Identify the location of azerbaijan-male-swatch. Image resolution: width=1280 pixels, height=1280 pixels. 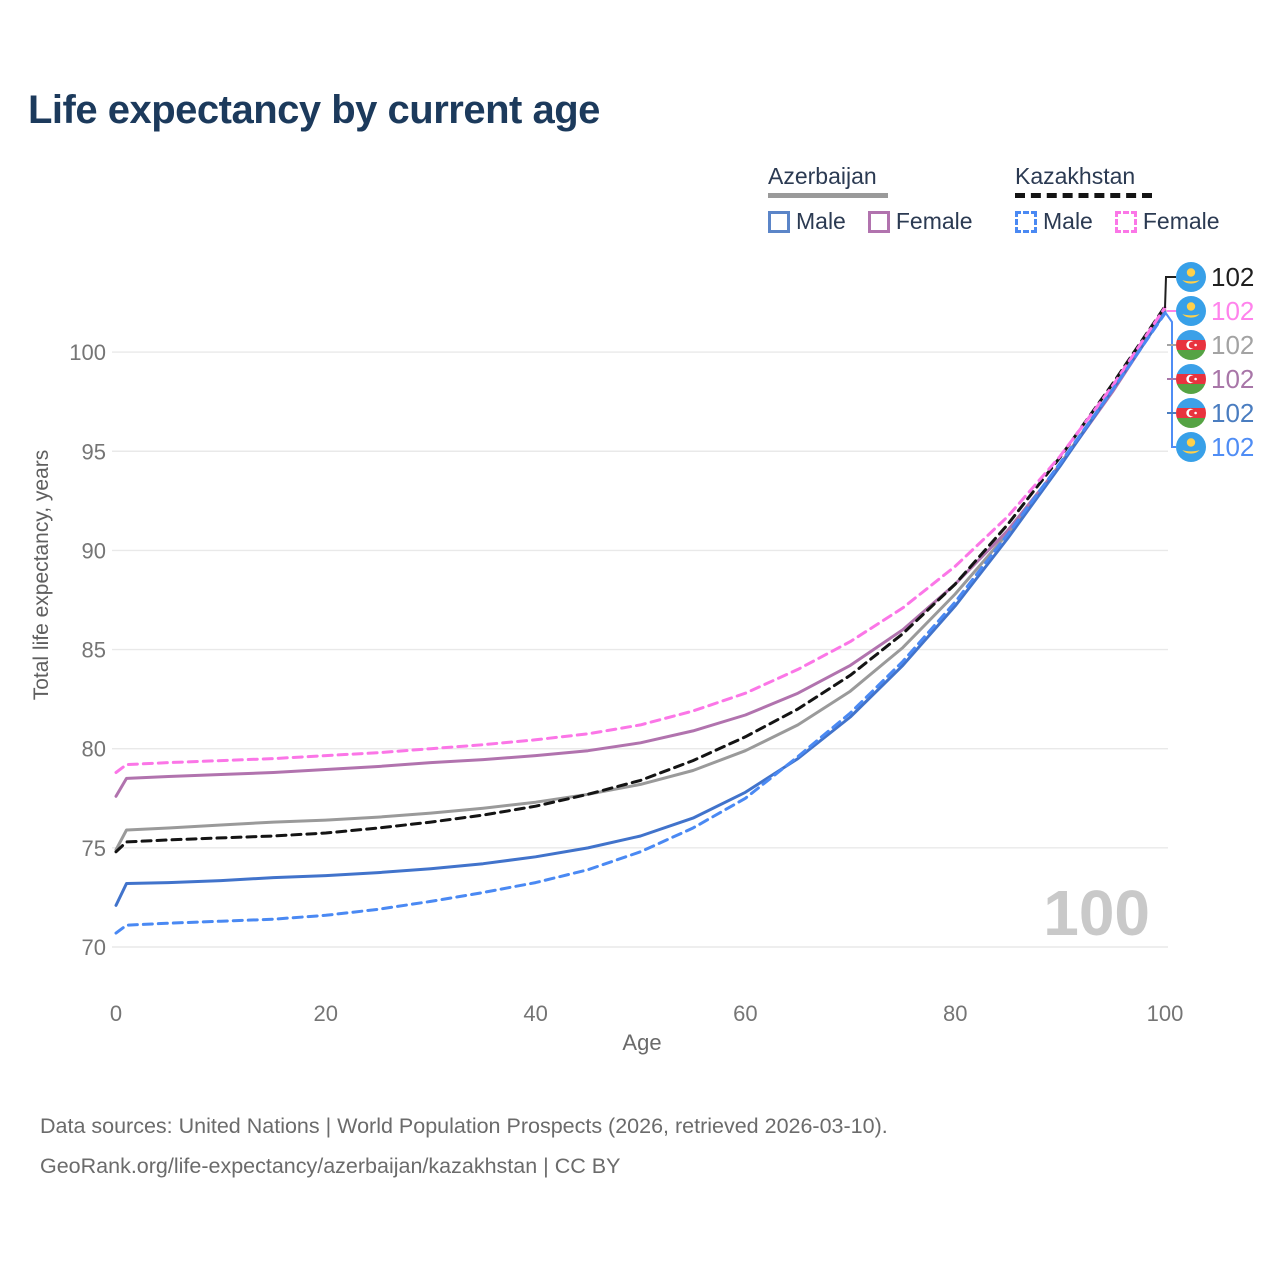
(779, 221).